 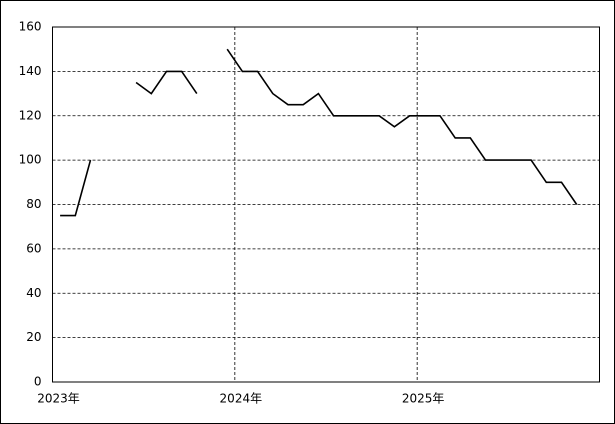 I want to click on x-tick-label: 2024年, so click(x=241, y=399).